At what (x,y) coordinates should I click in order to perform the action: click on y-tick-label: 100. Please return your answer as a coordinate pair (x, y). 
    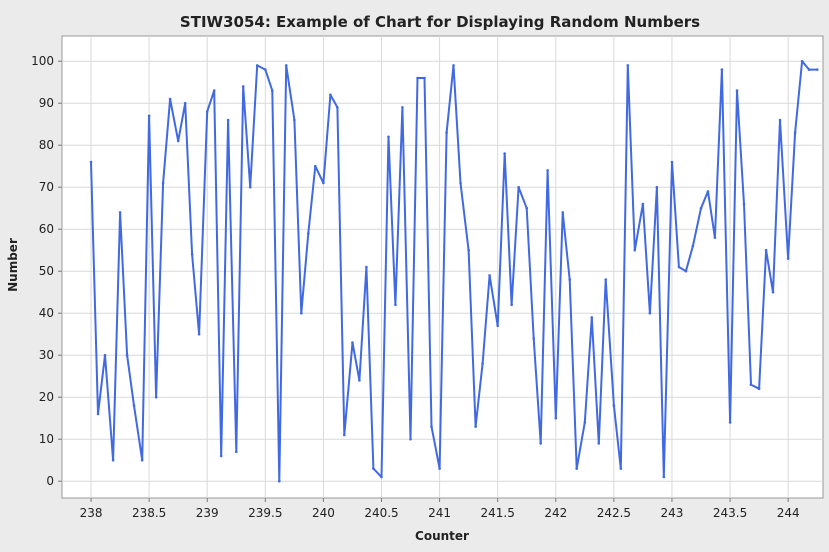
    Looking at the image, I should click on (42, 61).